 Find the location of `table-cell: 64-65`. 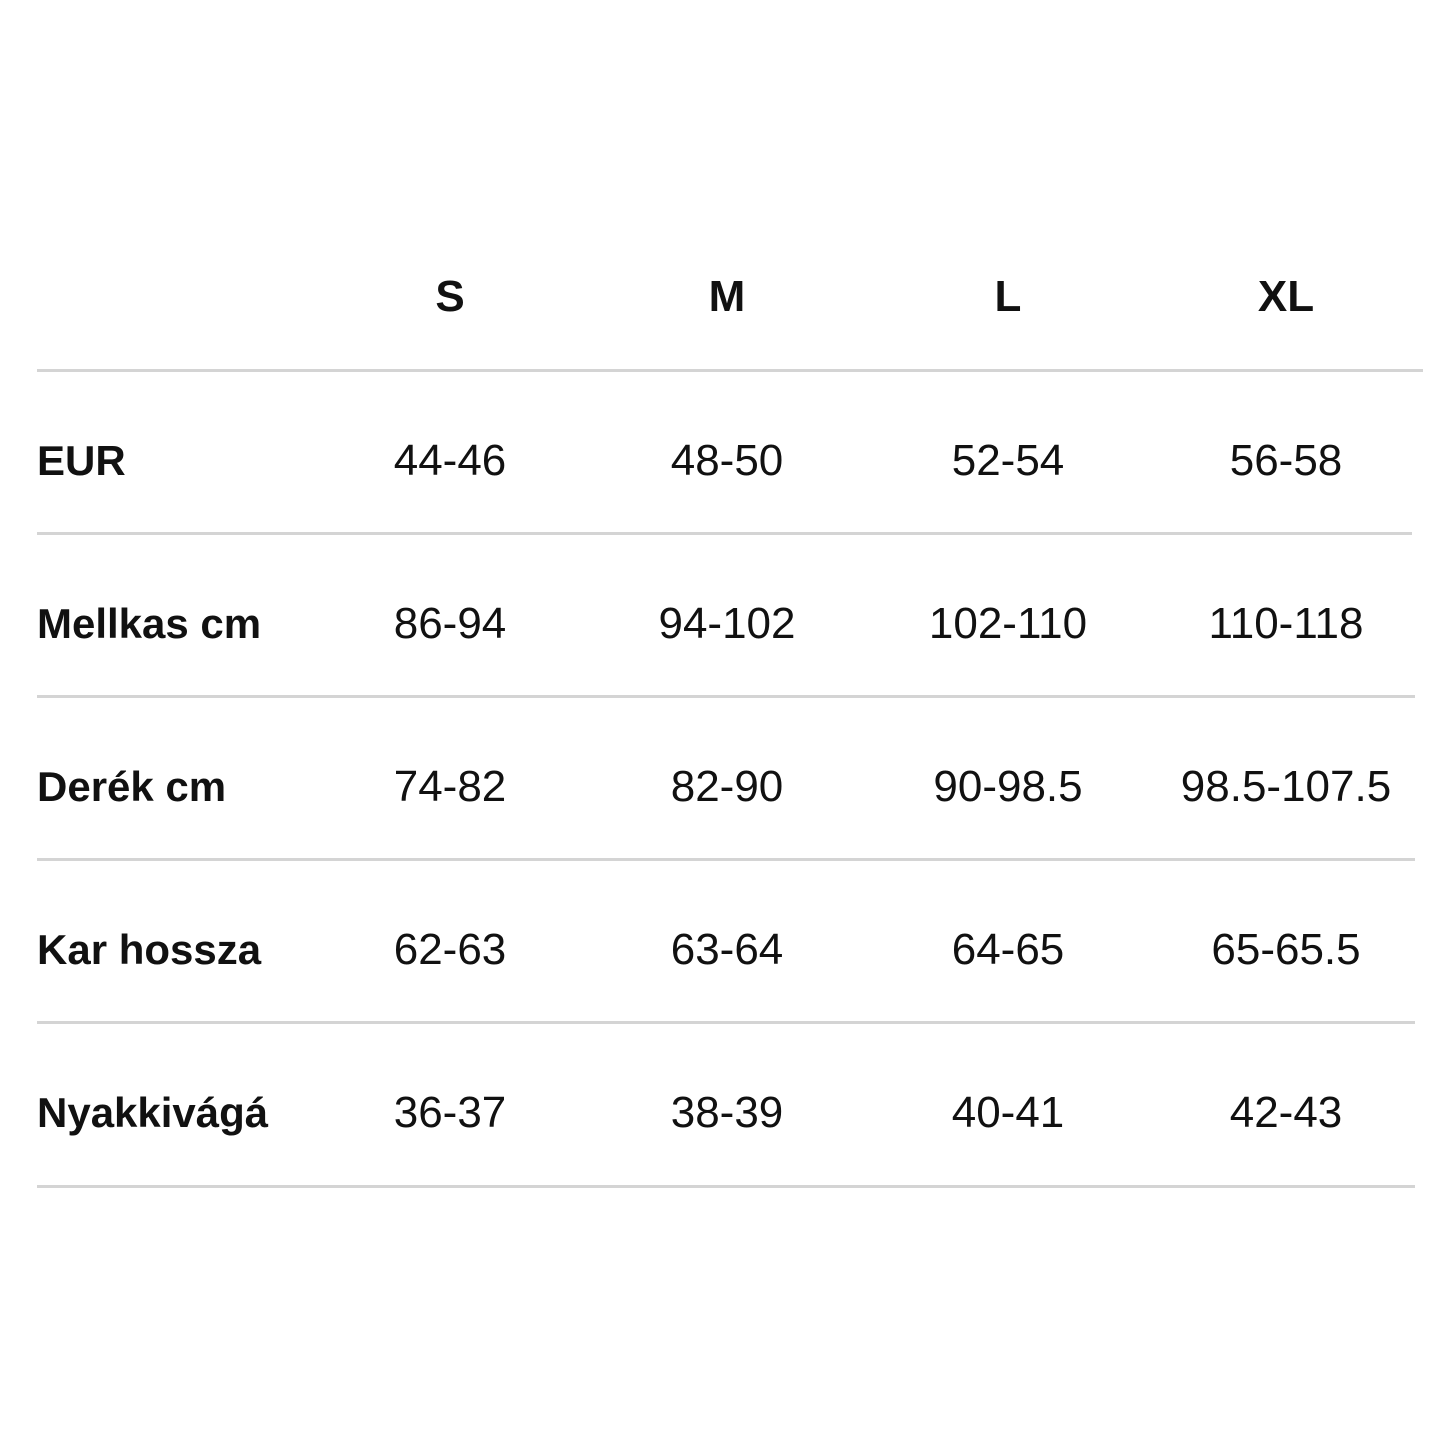

table-cell: 64-65 is located at coordinates (1008, 949).